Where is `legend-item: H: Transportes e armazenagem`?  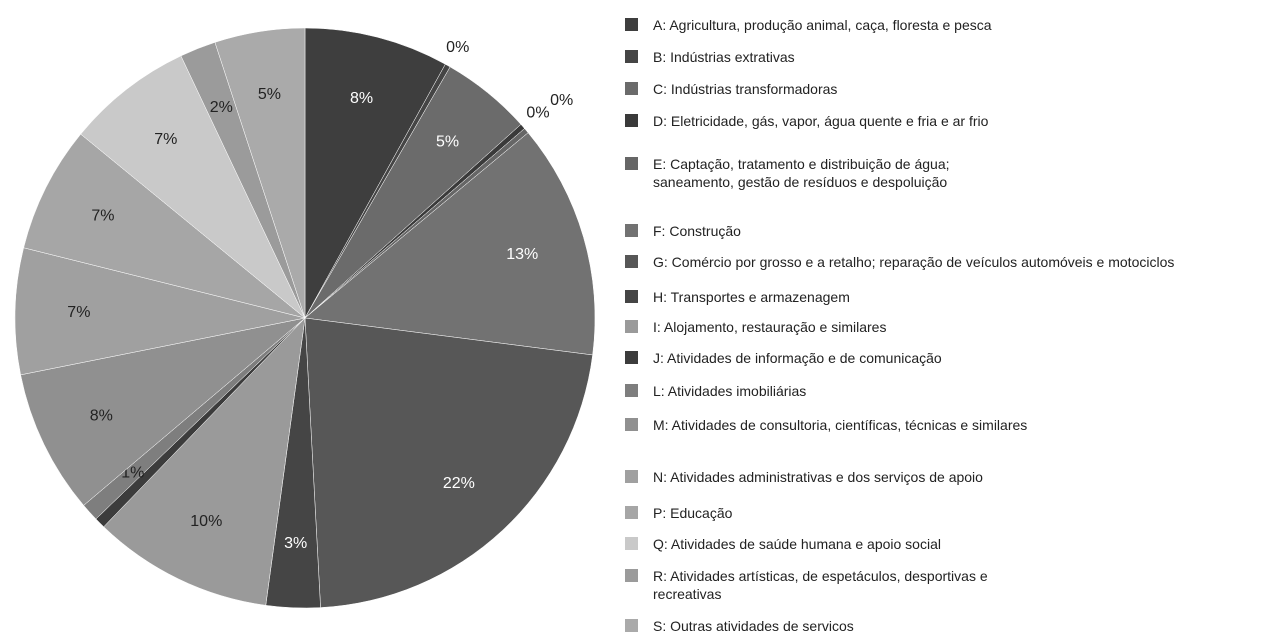 legend-item: H: Transportes e armazenagem is located at coordinates (736, 297).